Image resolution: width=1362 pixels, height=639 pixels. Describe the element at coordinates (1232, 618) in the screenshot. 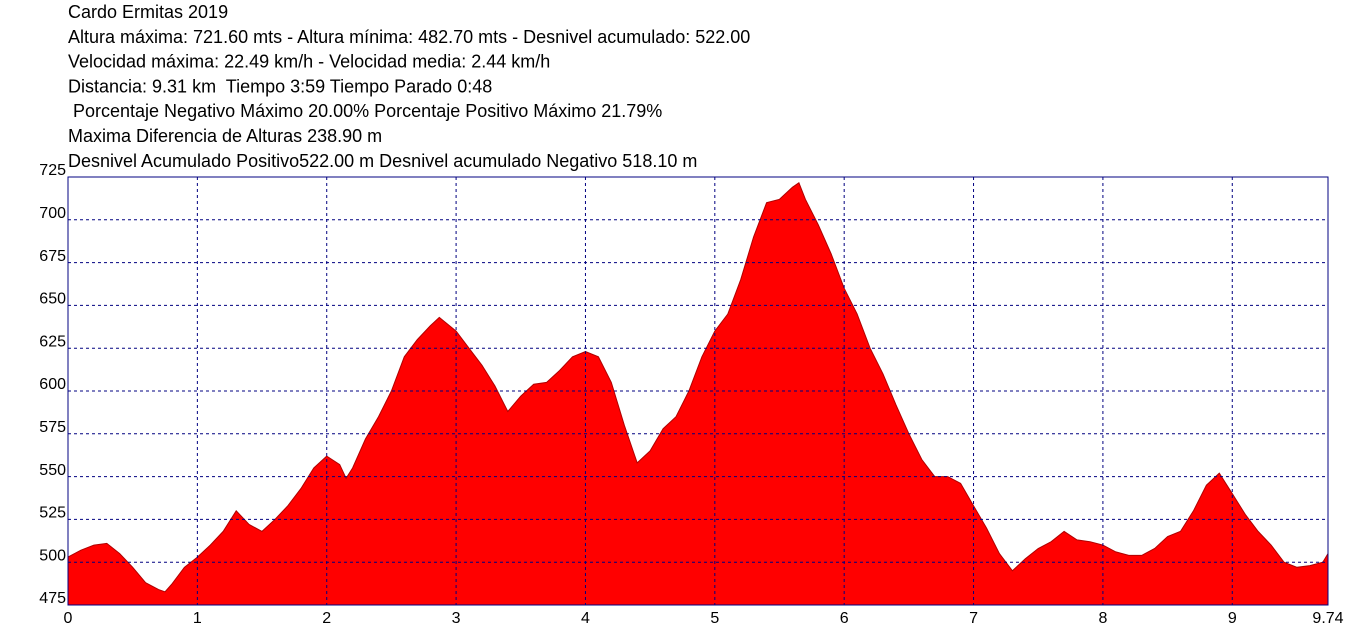

I see `x-tick-label: 9` at that location.